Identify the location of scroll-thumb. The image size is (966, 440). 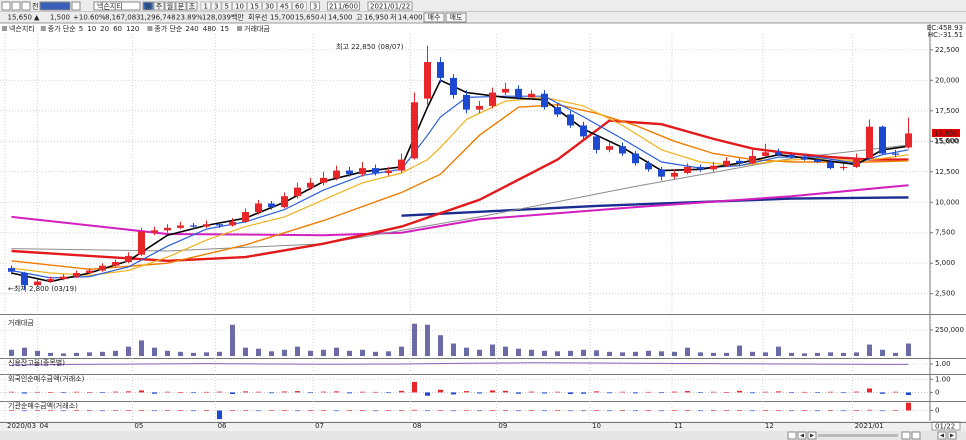
(858, 435).